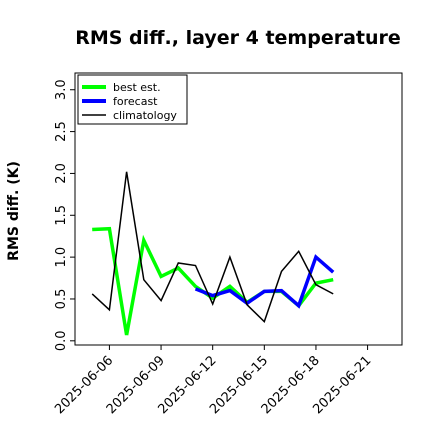  Describe the element at coordinates (61, 340) in the screenshot. I see `y-tick-label: 0.0` at that location.